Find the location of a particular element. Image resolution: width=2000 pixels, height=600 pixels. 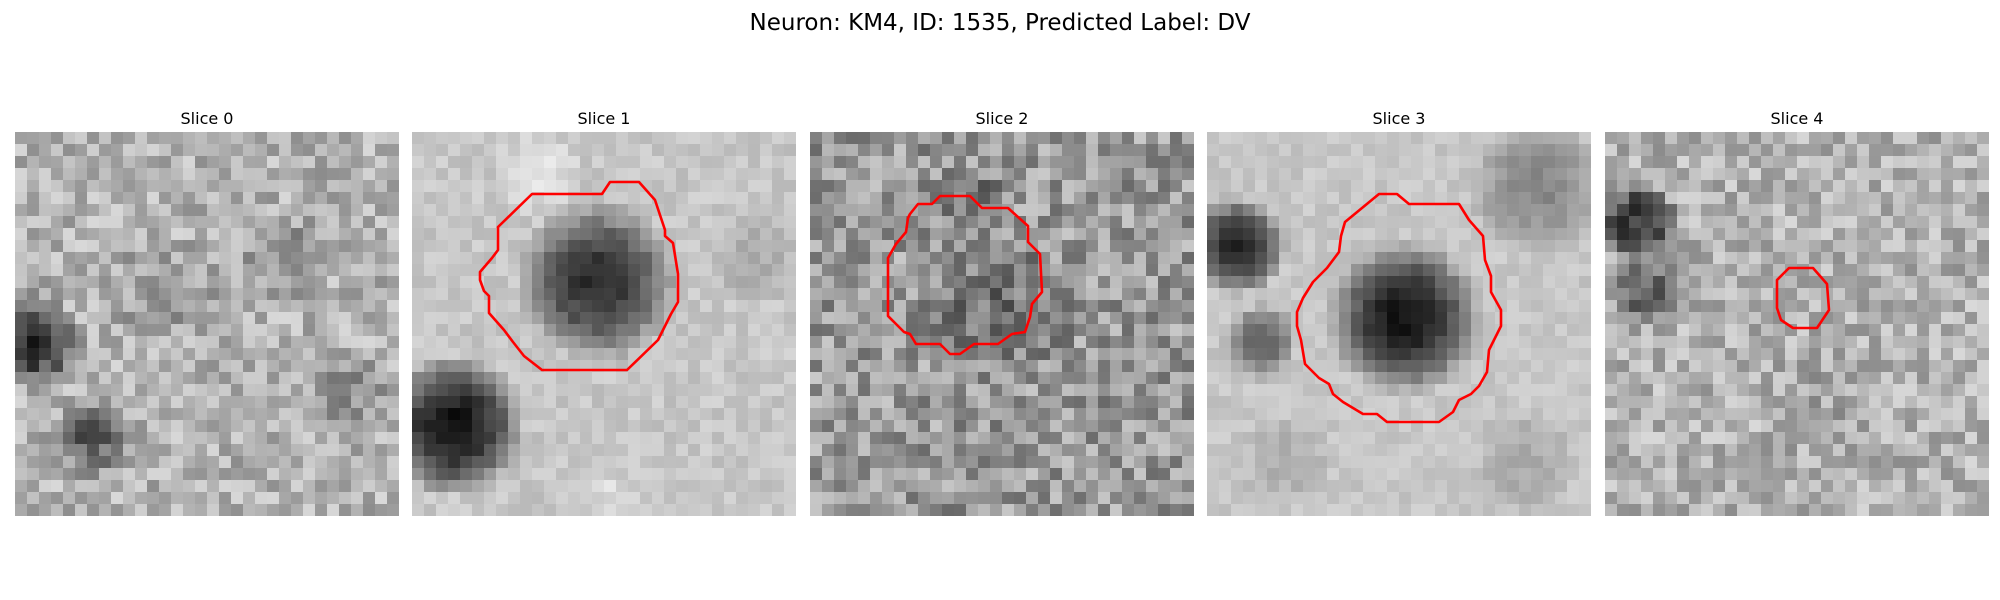

slice-panel-4: Slice 4 is located at coordinates (1797, 312).